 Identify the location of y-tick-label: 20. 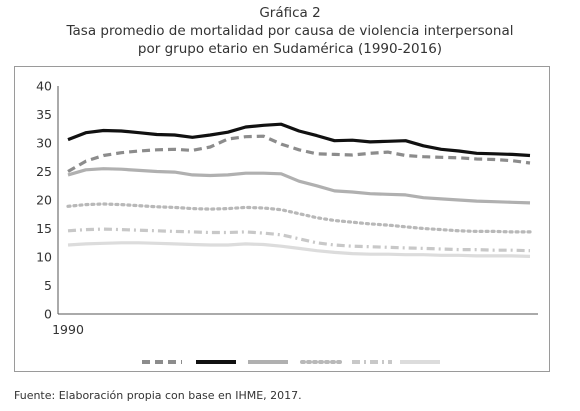
(44, 200).